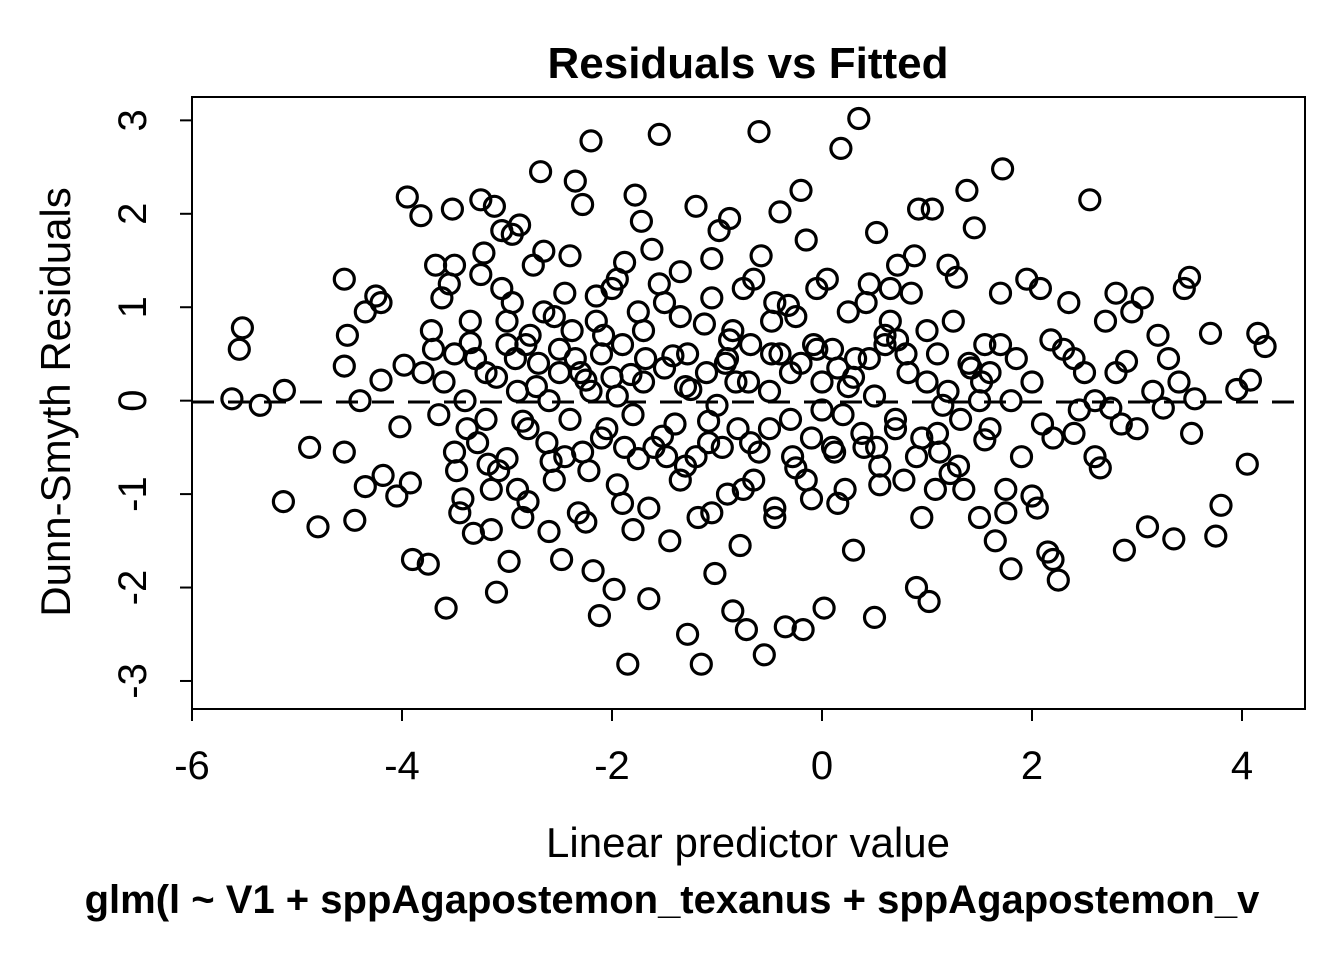 The height and width of the screenshot is (960, 1344). Describe the element at coordinates (133, 307) in the screenshot. I see `y-tick-label: 1` at that location.